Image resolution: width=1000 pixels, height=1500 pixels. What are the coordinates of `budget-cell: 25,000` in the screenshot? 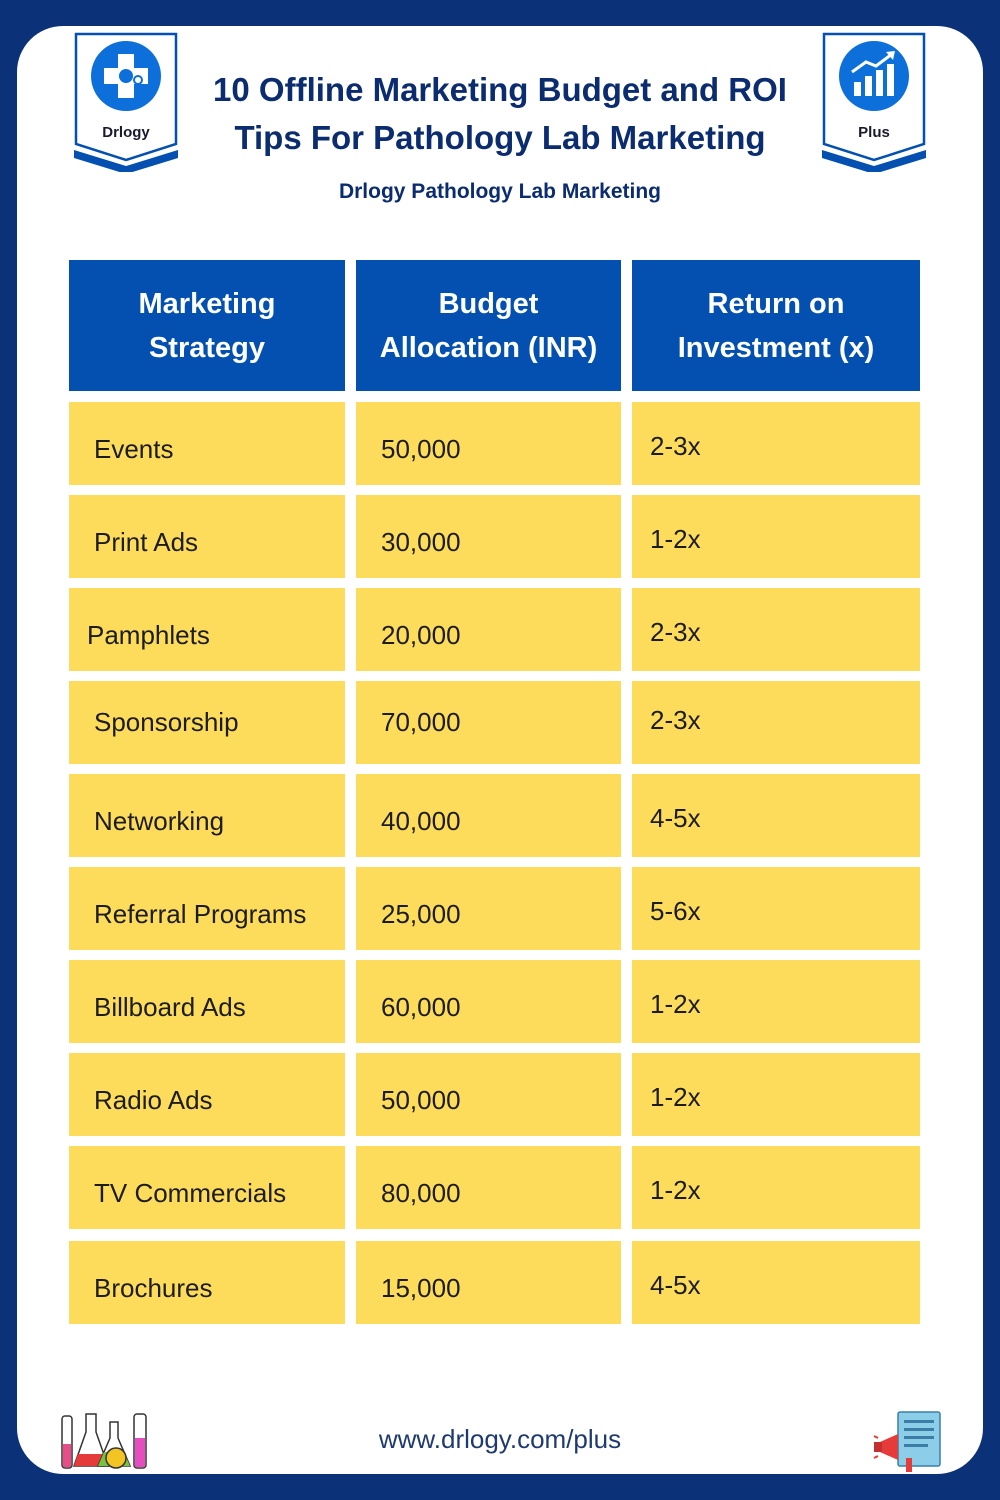 It's located at (488, 908).